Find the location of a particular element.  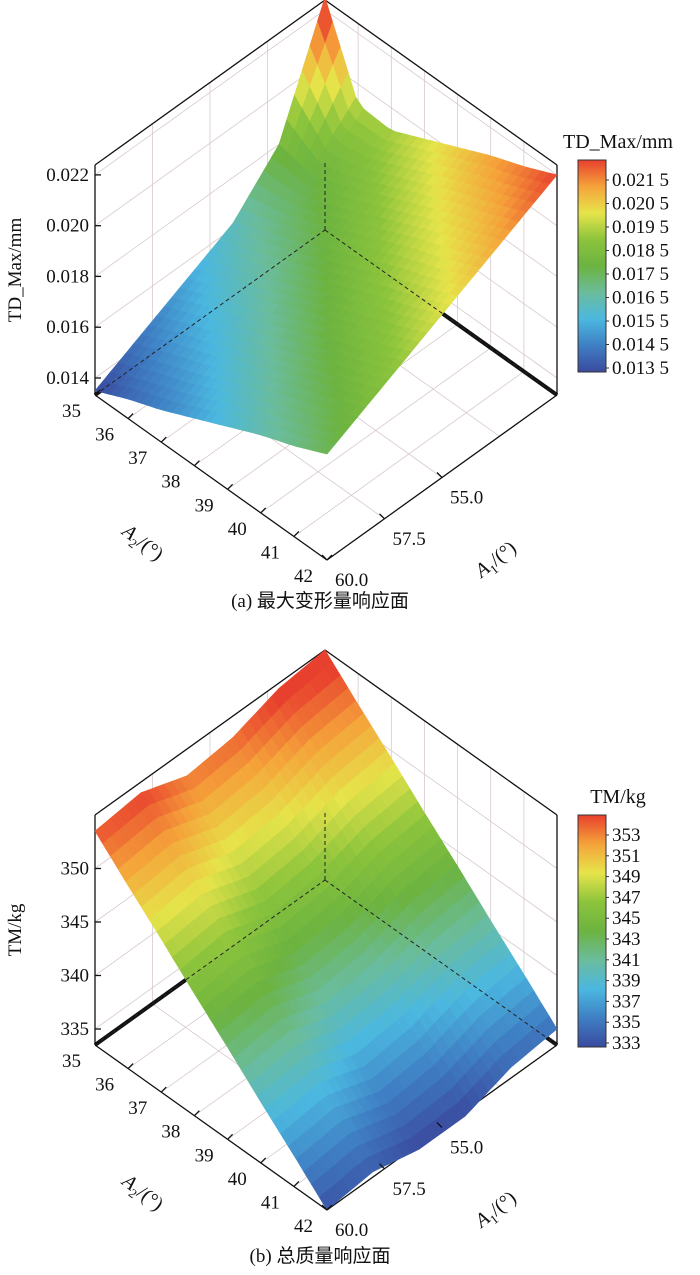

colorbar-label: 353 is located at coordinates (626, 835).